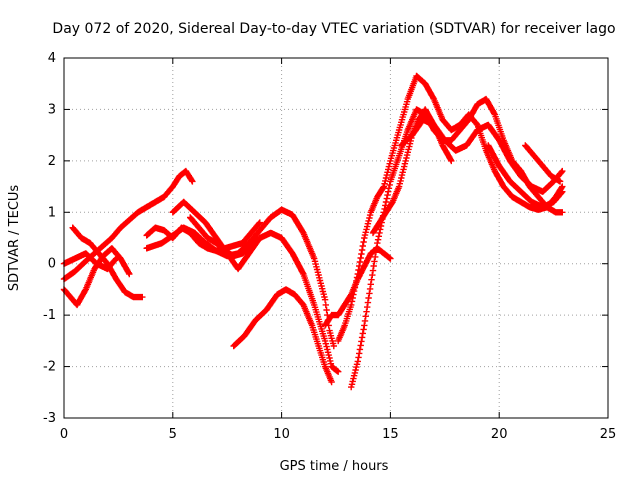 Image resolution: width=640 pixels, height=480 pixels. I want to click on x-tick-label: 0, so click(64, 434).